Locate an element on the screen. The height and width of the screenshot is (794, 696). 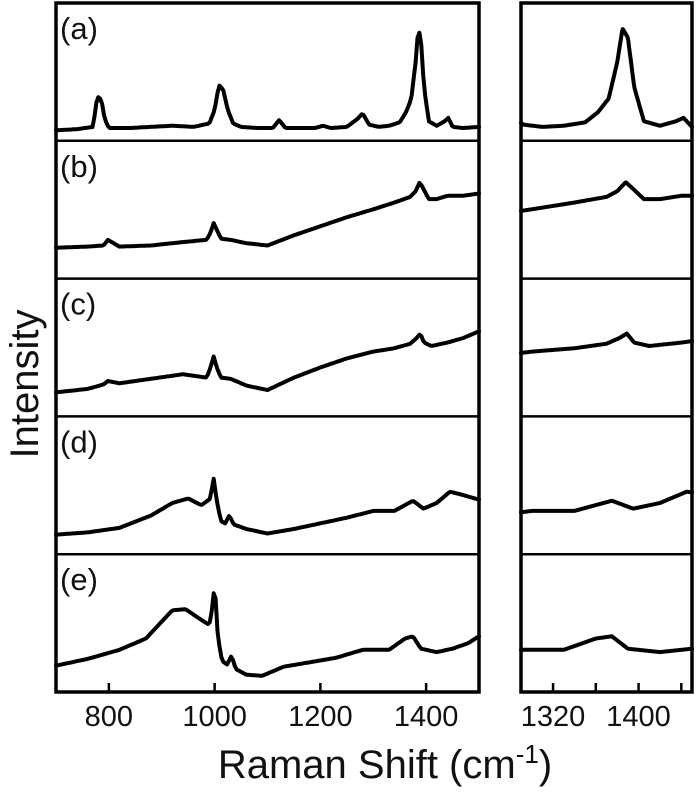
full-spectrum-c is located at coordinates (267, 362).